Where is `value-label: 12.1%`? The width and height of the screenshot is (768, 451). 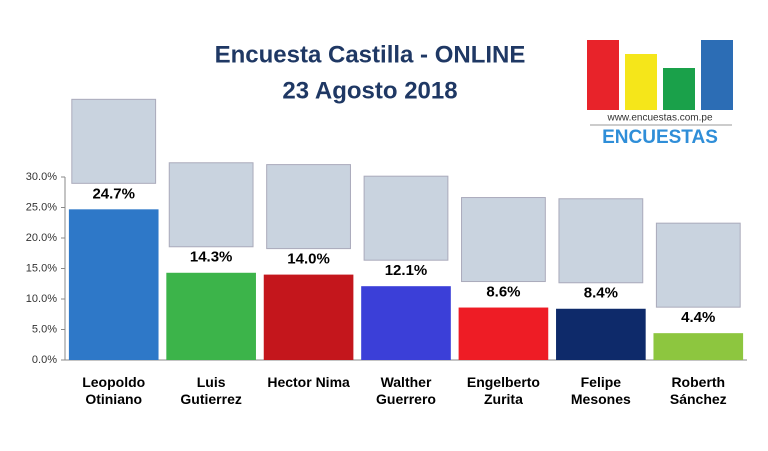 value-label: 12.1% is located at coordinates (406, 270).